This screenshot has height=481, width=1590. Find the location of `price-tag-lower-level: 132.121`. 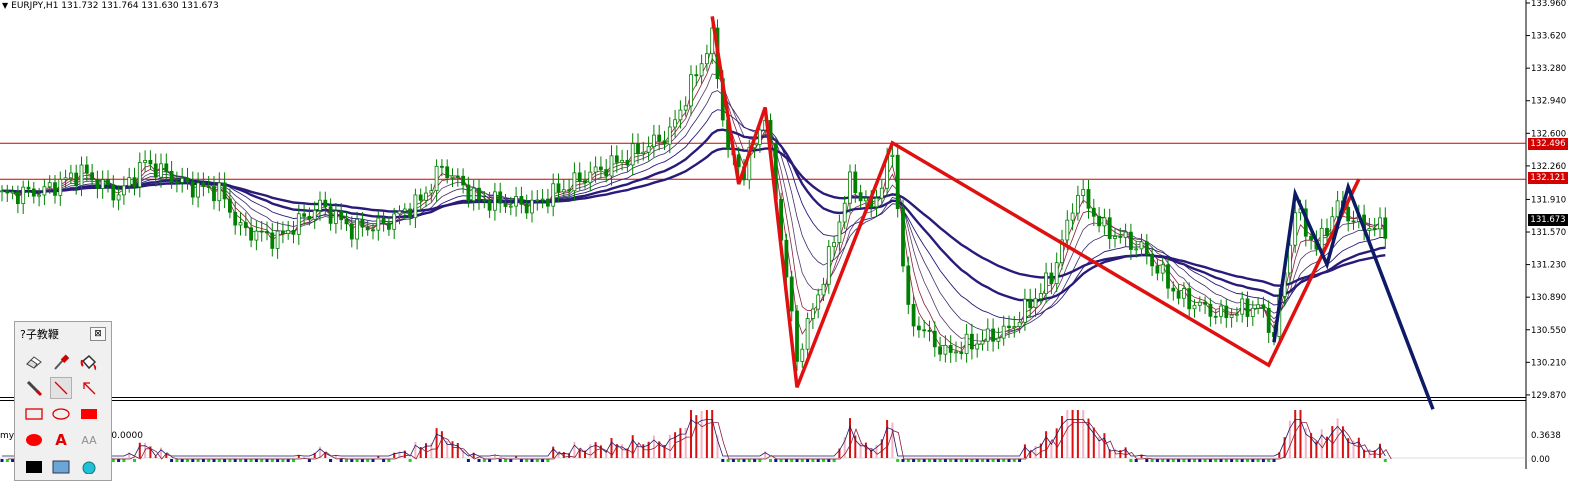

price-tag-lower-level: 132.121 is located at coordinates (1548, 178).